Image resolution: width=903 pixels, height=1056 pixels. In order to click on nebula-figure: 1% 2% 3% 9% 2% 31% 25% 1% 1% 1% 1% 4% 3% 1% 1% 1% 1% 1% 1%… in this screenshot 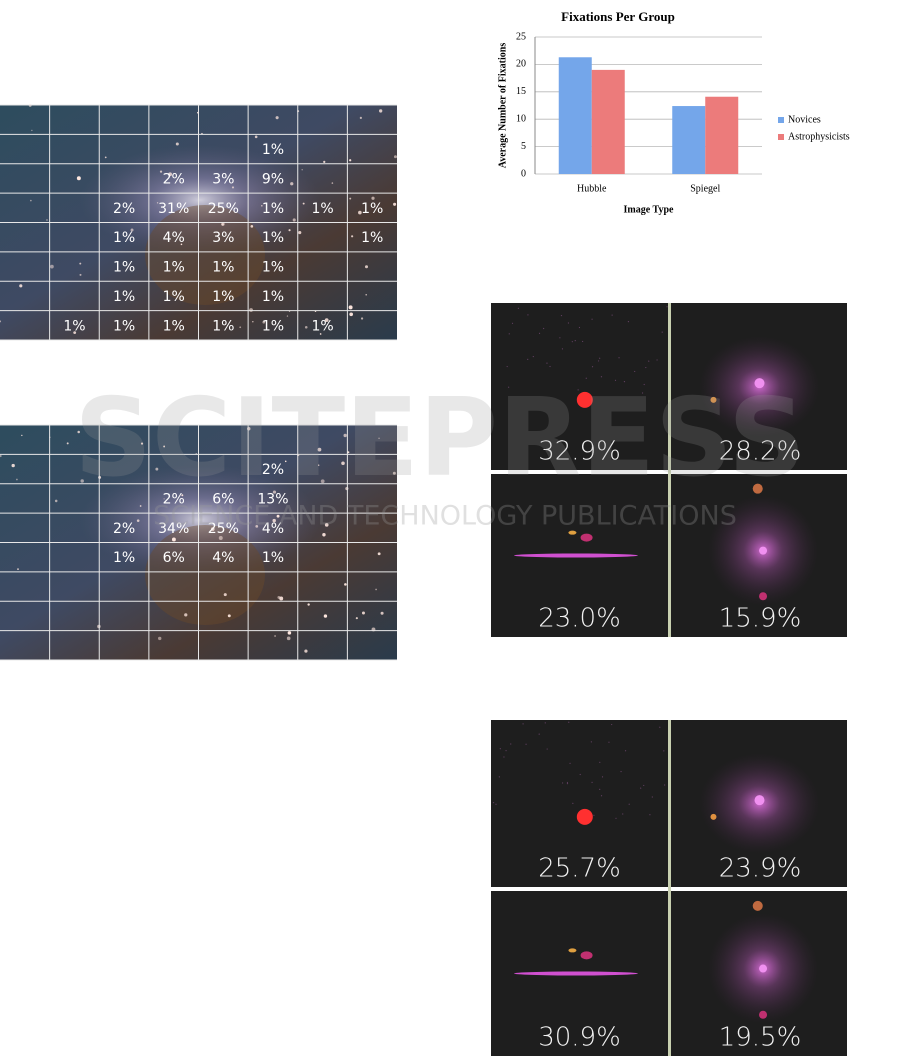, I will do `click(198, 222)`.